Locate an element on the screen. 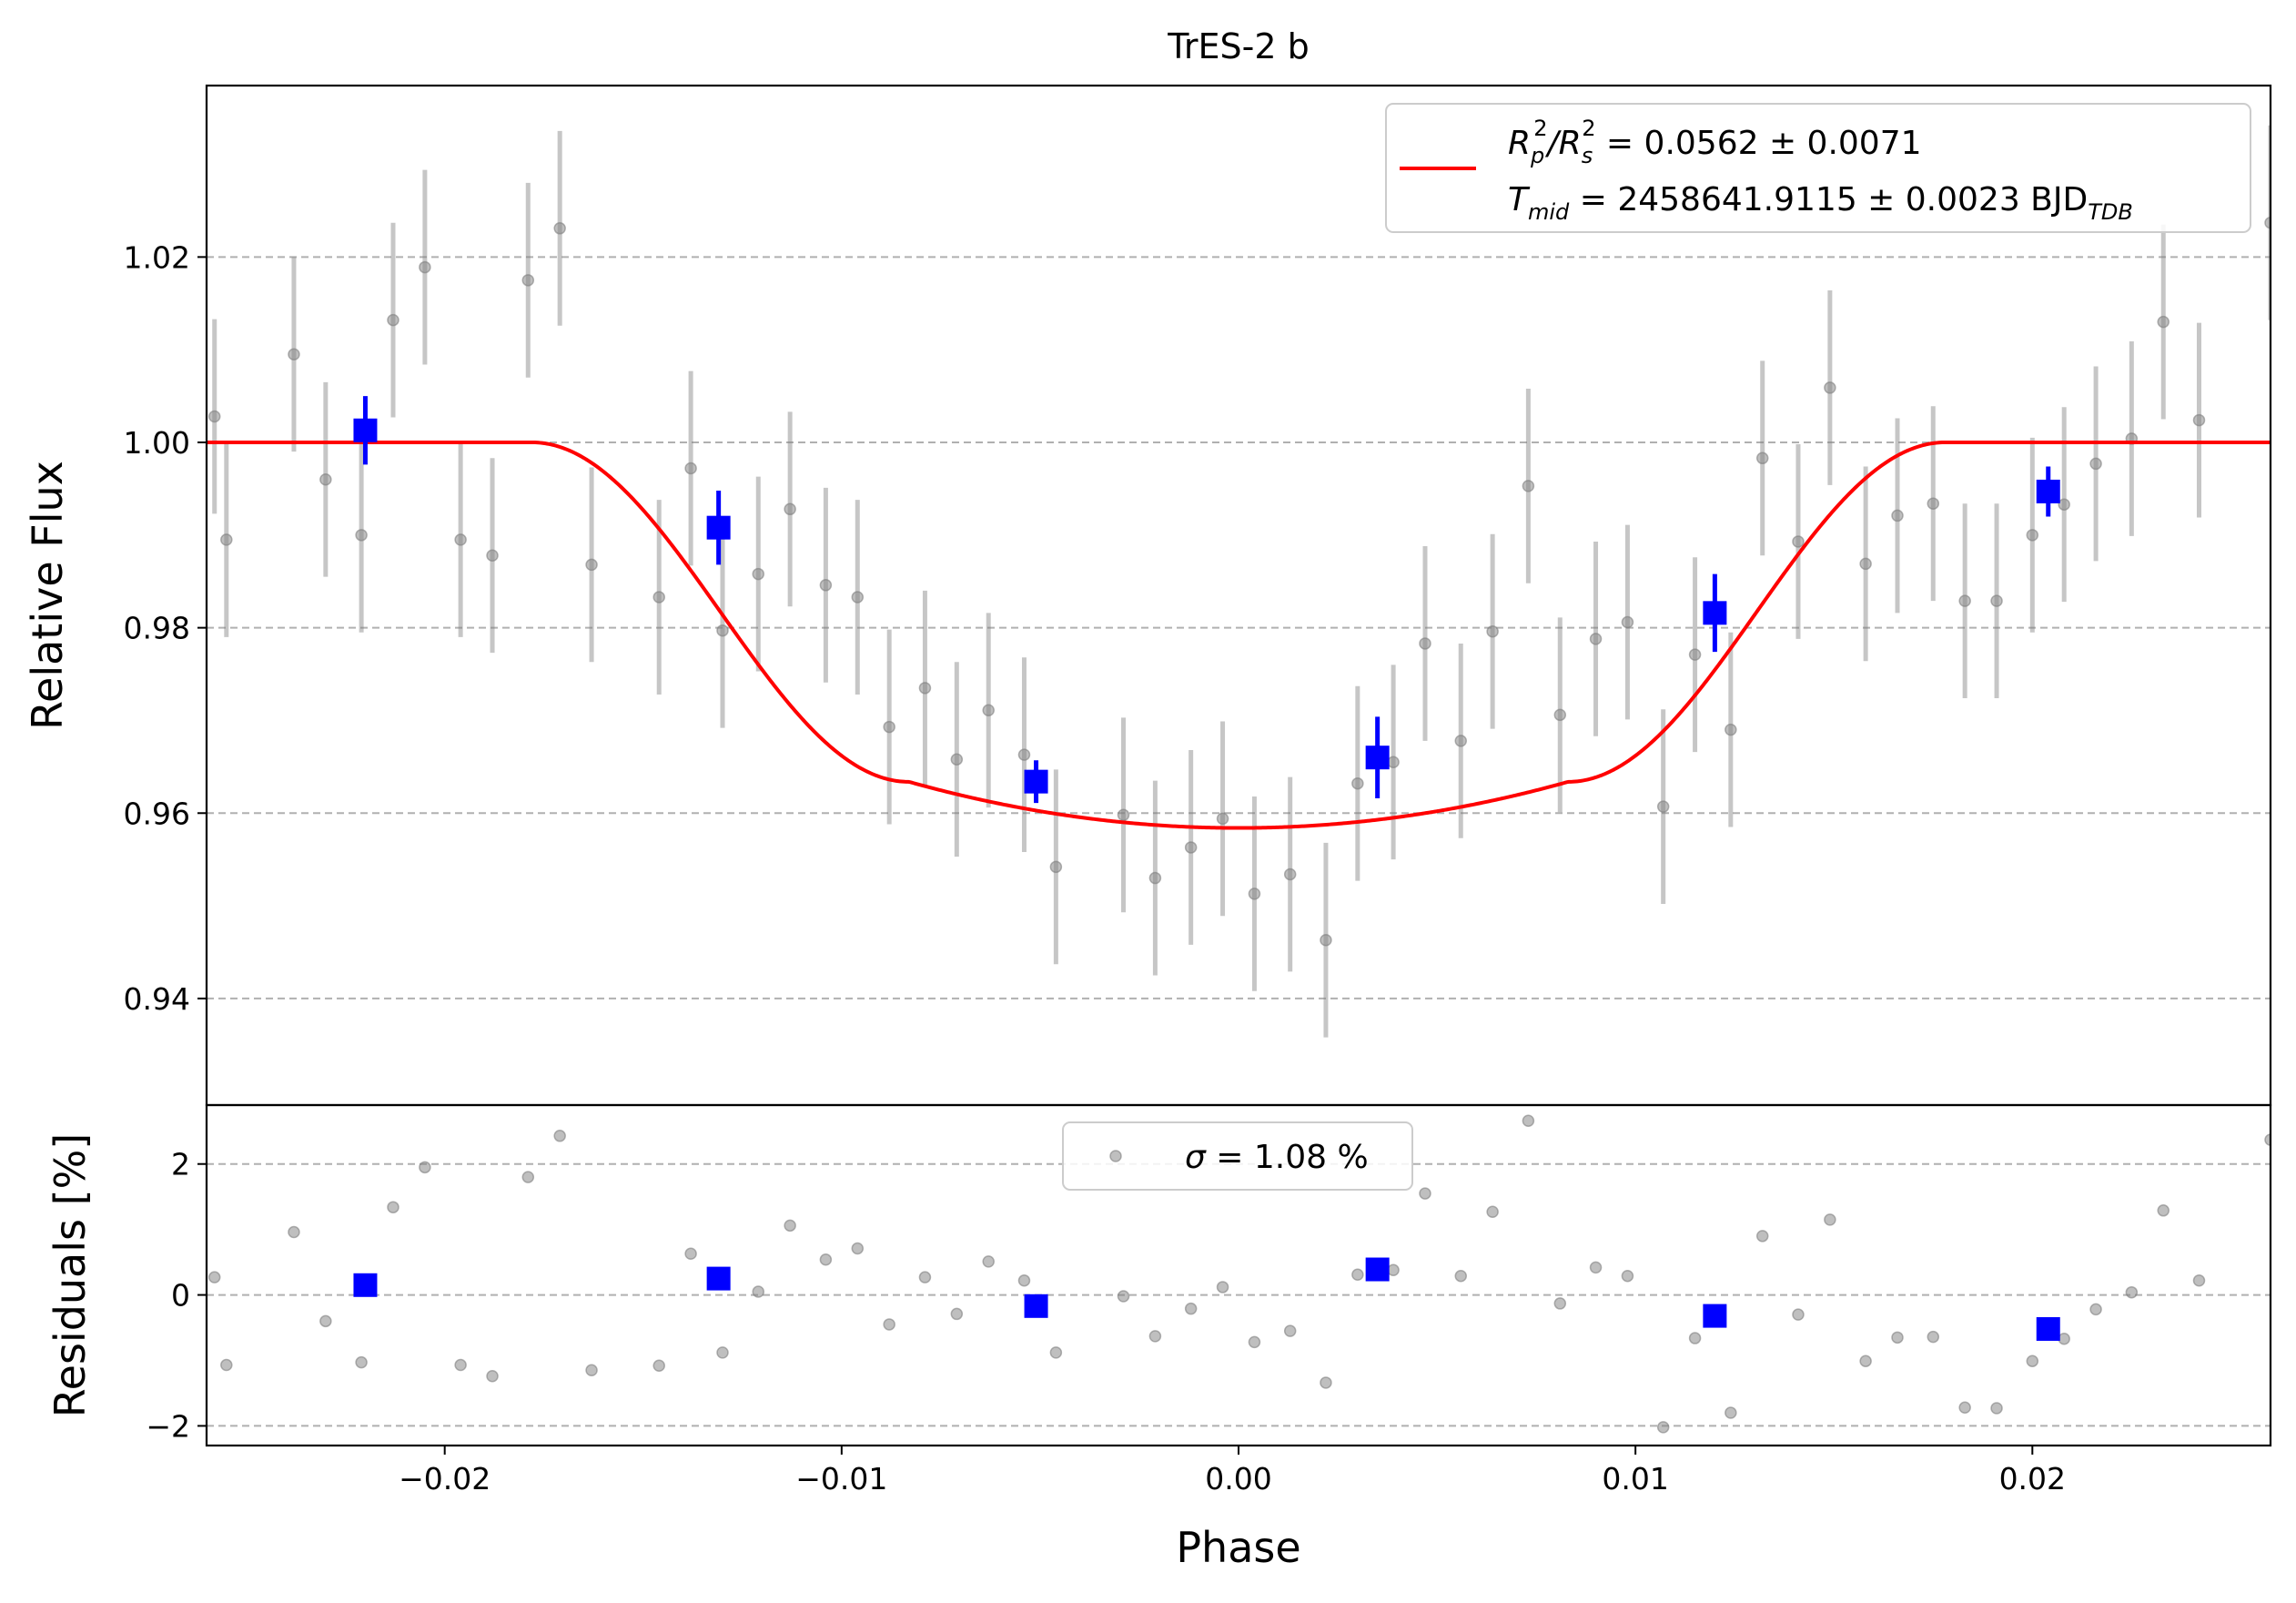 Image resolution: width=2296 pixels, height=1603 pixels. residuals-legend-box is located at coordinates (1238, 1156).